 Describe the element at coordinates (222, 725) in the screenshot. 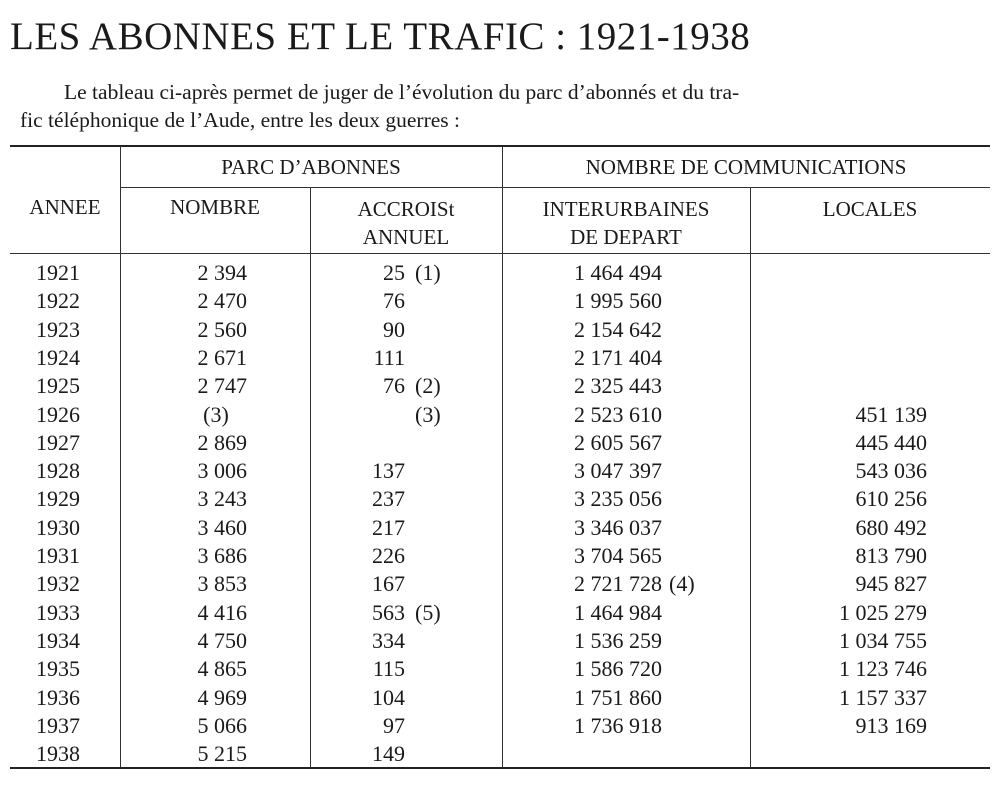

I see `count-cell: 5 066` at that location.